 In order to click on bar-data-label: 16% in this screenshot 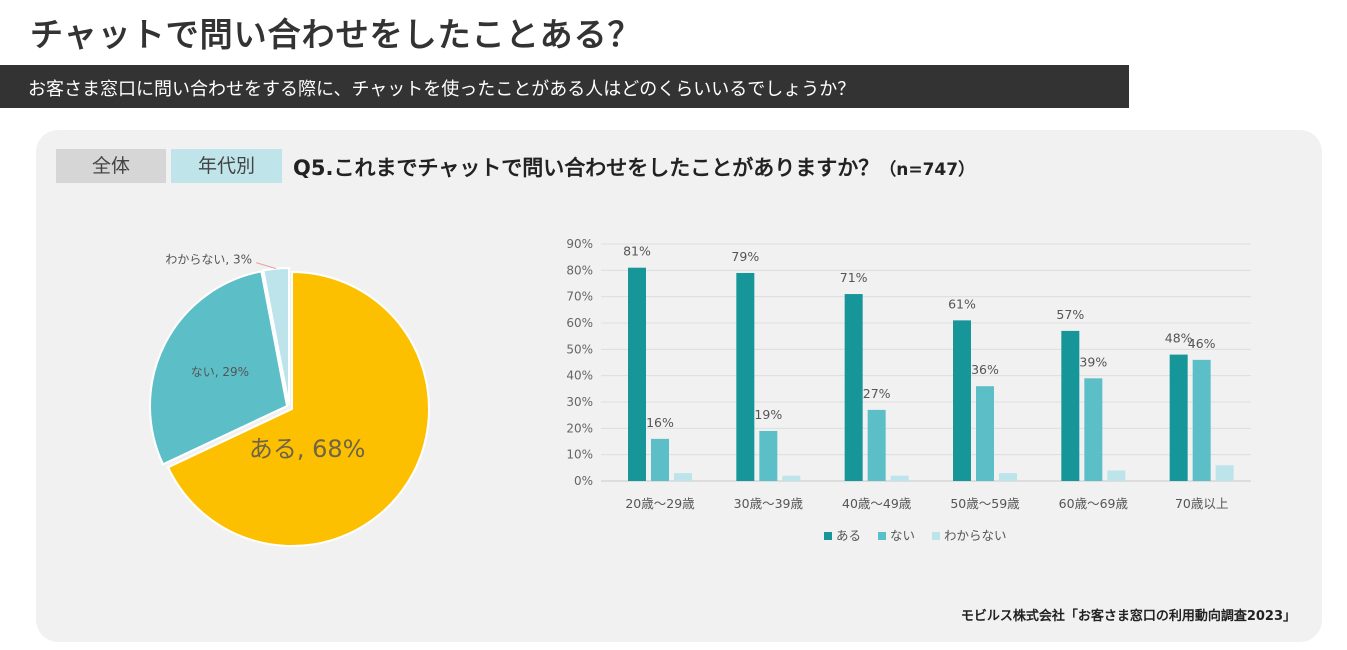, I will do `click(660, 422)`.